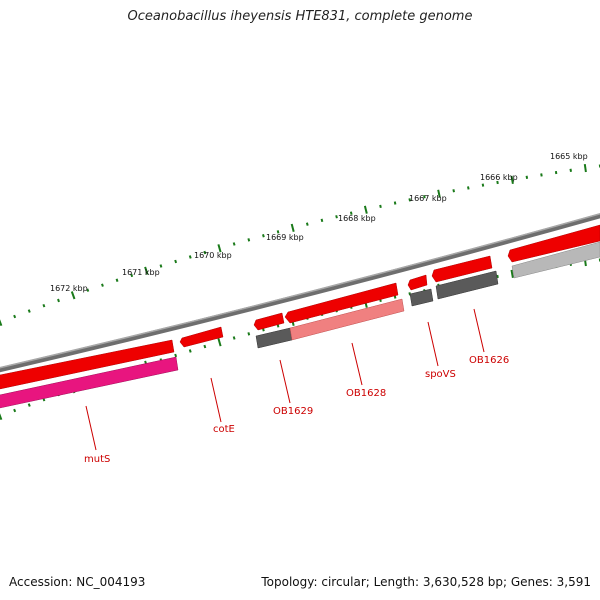 This screenshot has width=600, height=600. I want to click on gene-OB1626-lower, so click(467, 285).